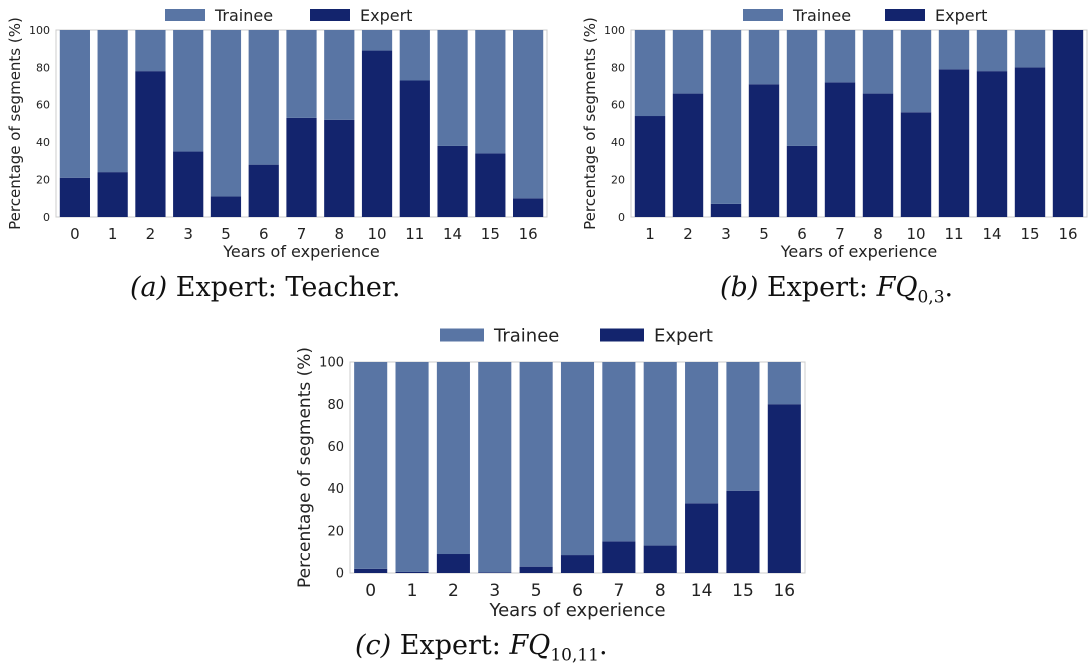 This screenshot has width=1090, height=671. I want to click on x-tick-label: 8, so click(878, 234).